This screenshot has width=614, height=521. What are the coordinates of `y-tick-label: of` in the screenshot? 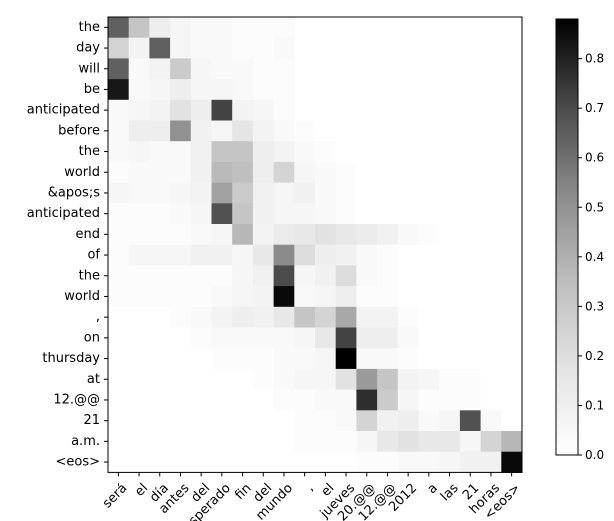 It's located at (93, 255).